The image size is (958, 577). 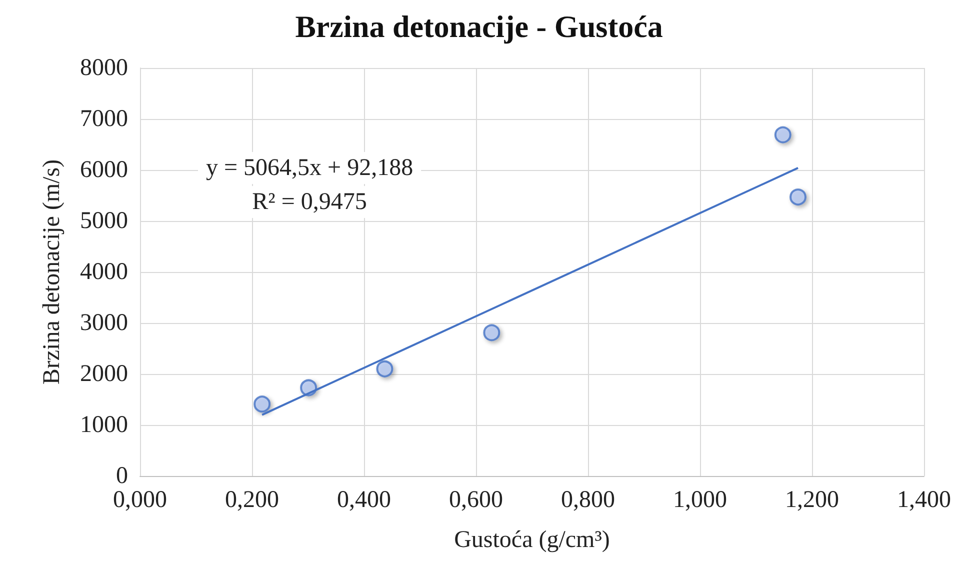 I want to click on y-axis-title: Brzina detonacije (m/s), so click(x=52, y=272).